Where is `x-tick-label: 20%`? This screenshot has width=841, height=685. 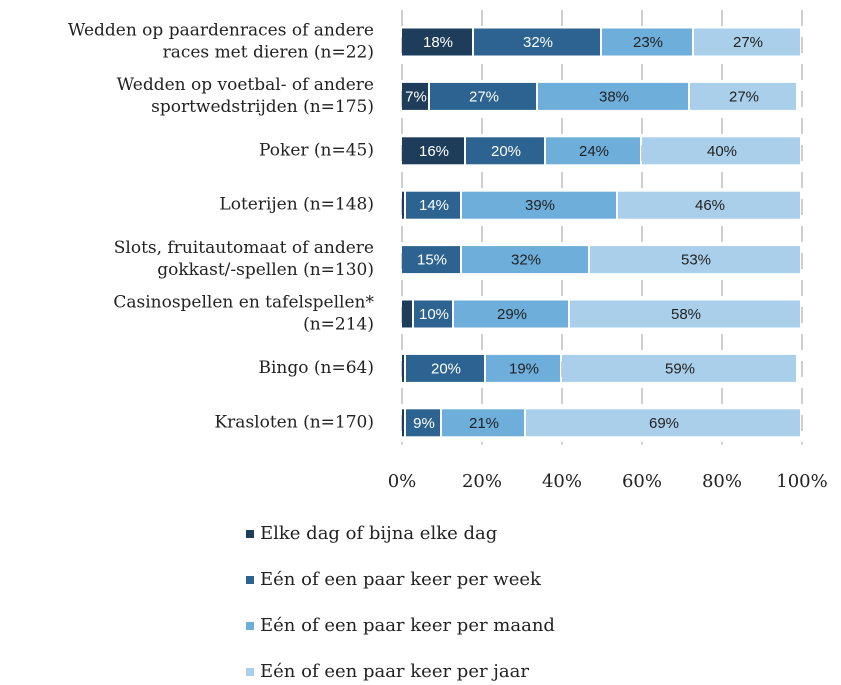 x-tick-label: 20% is located at coordinates (482, 481).